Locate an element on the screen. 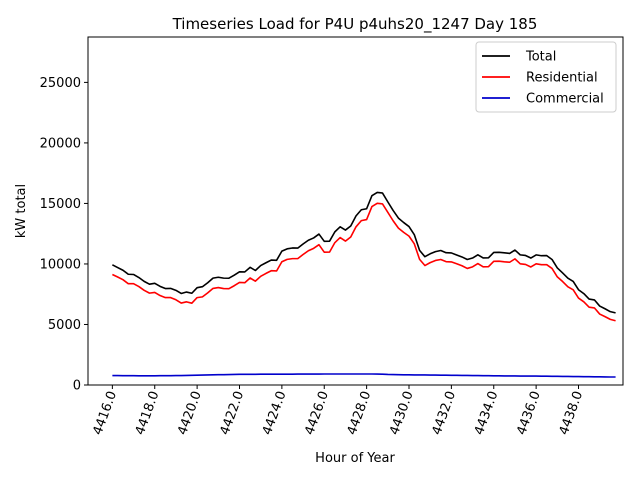 This screenshot has height=480, width=640. y-tick-label: 0 is located at coordinates (77, 386).